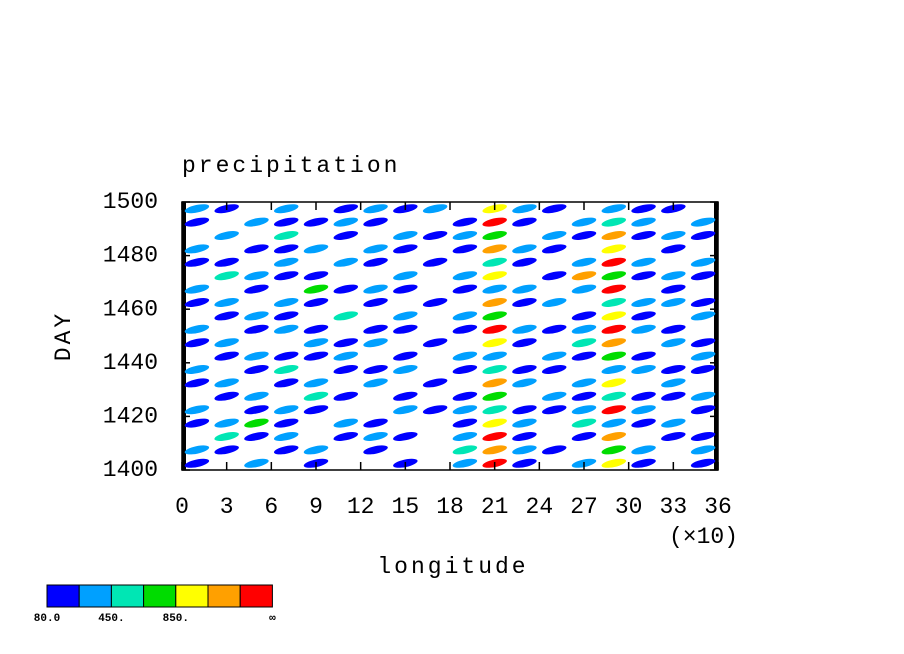  Describe the element at coordinates (271, 507) in the screenshot. I see `x-tick-label: 6` at that location.